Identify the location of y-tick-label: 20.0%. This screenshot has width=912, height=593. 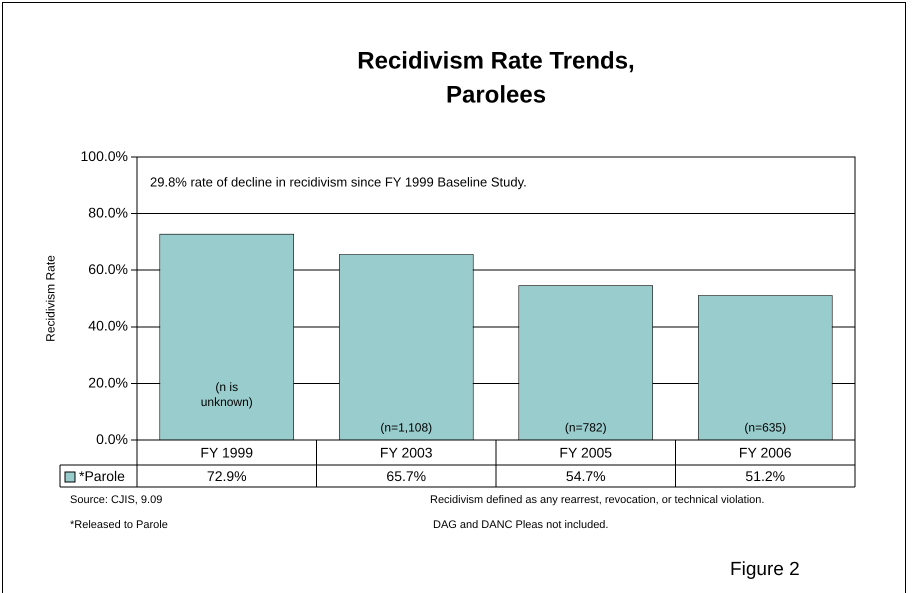
(108, 382).